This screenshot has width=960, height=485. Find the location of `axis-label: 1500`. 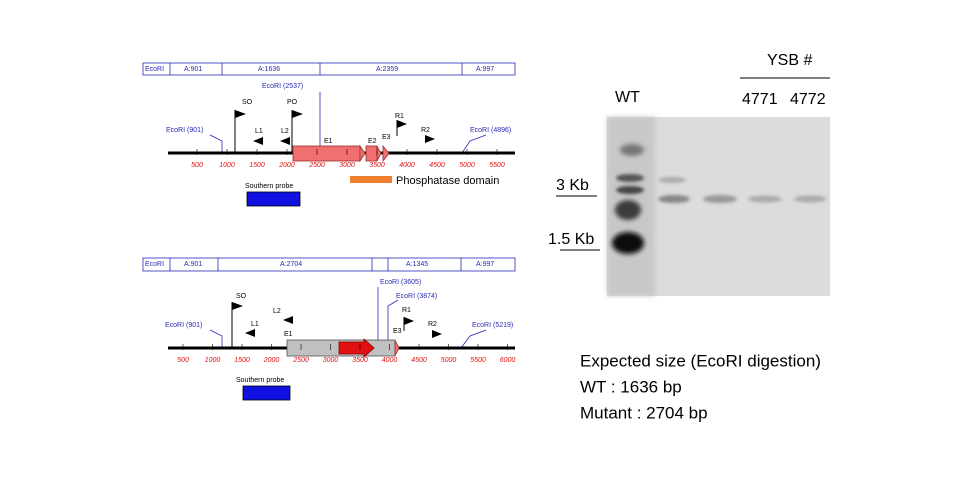

axis-label: 1500 is located at coordinates (257, 165).